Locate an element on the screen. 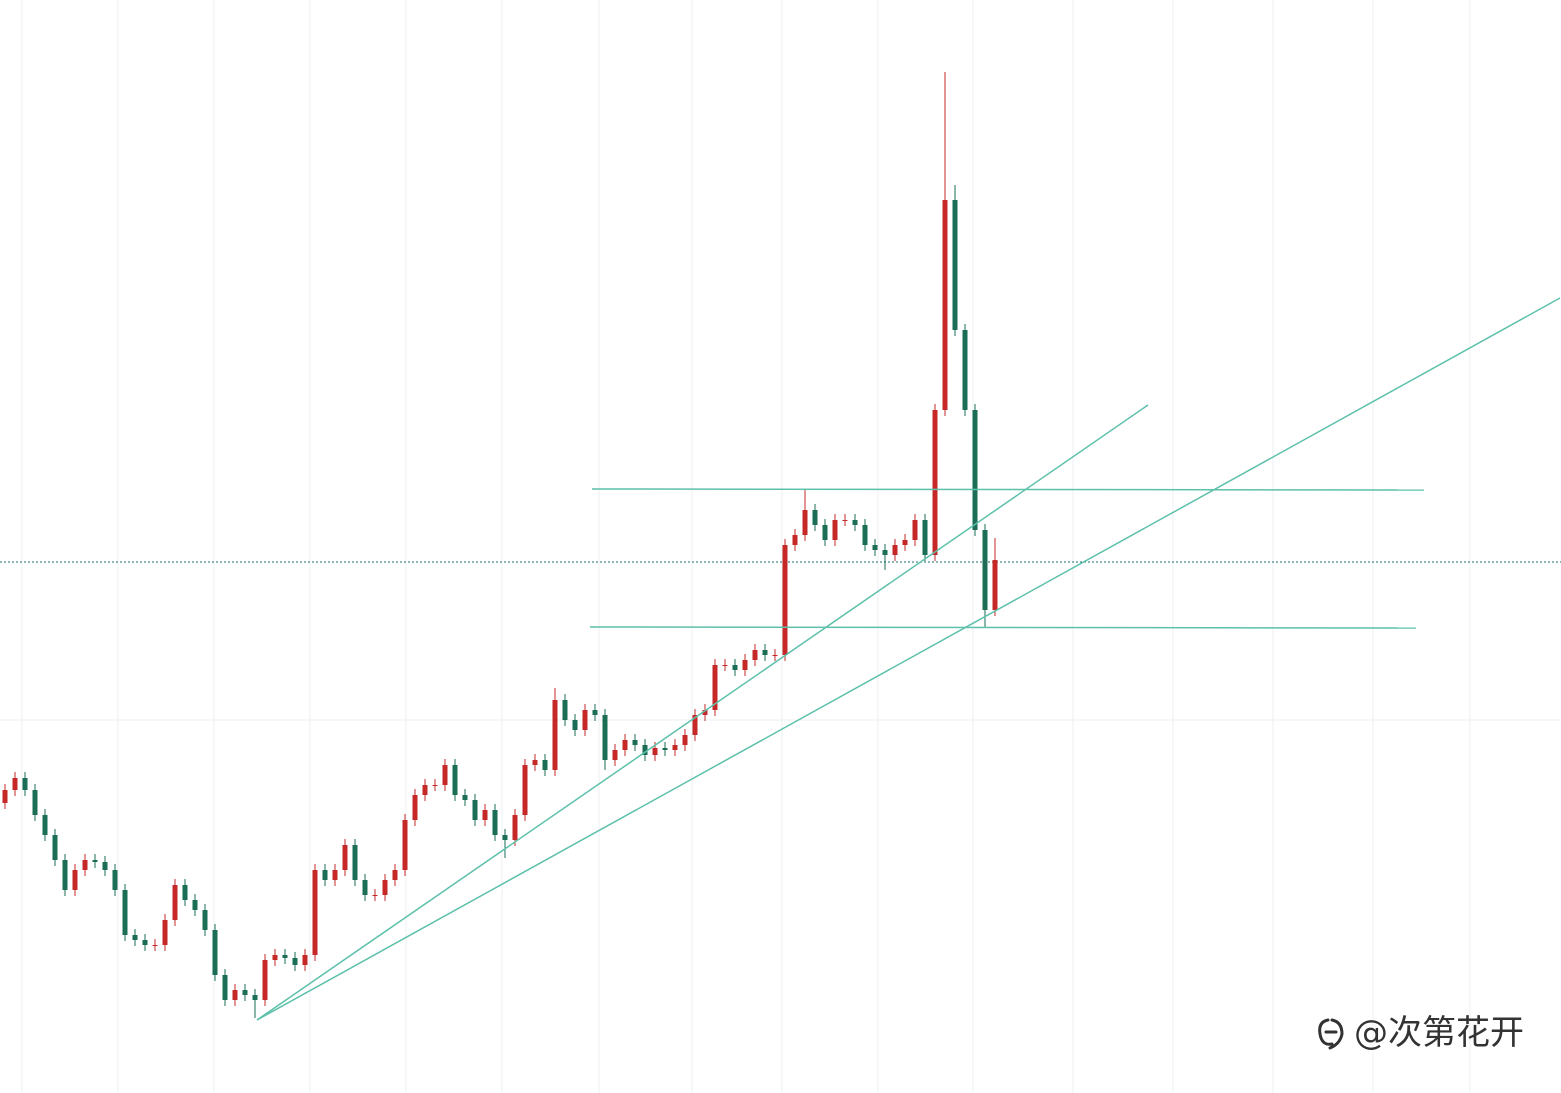 The height and width of the screenshot is (1093, 1561). watermark: @次第花开 is located at coordinates (1421, 1033).